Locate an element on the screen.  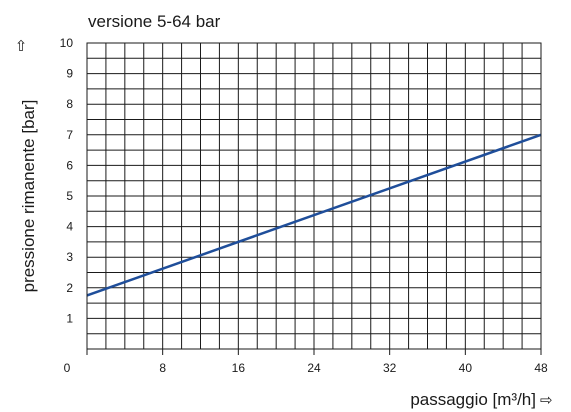
y-tick-label: 3 is located at coordinates (69, 257).